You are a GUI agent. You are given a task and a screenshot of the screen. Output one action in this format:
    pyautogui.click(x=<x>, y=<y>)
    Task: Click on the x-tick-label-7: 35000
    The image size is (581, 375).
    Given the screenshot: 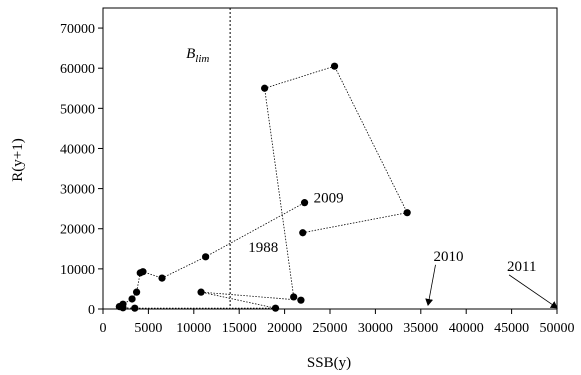 What is the action you would take?
    pyautogui.click(x=420, y=328)
    